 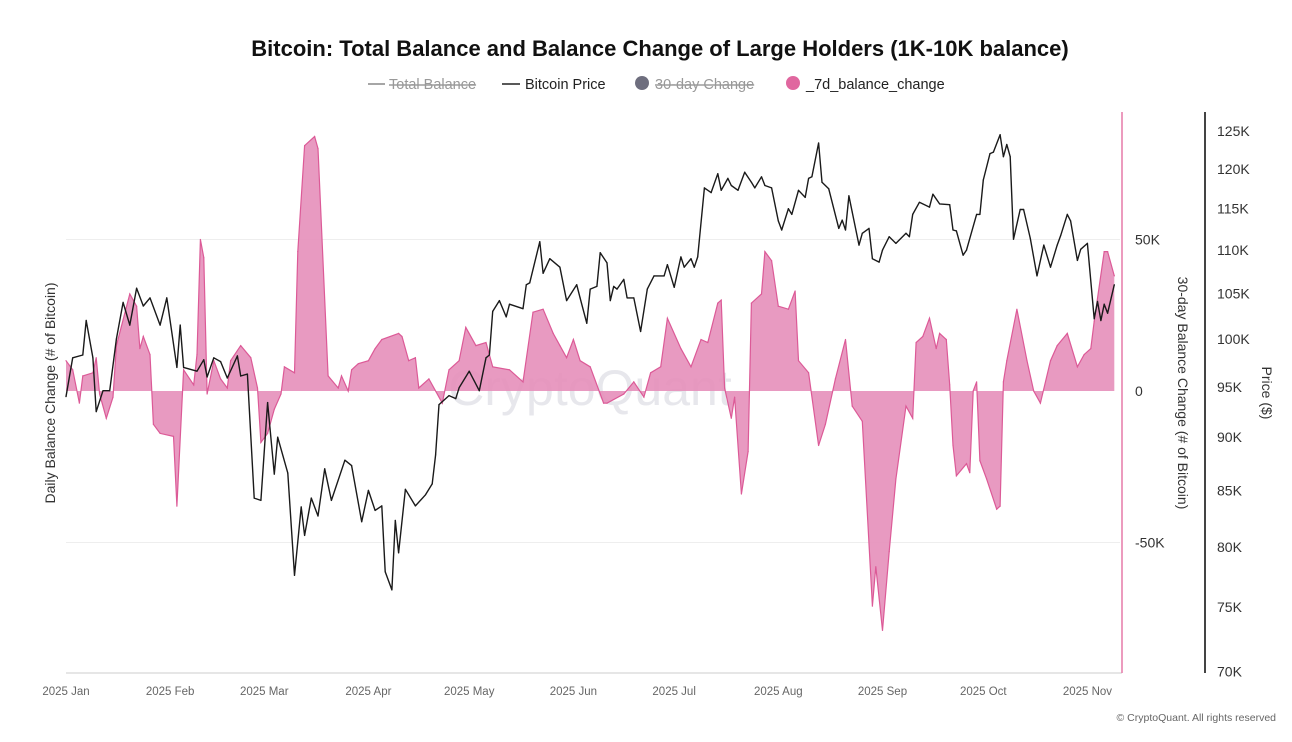 I want to click on balance-tick-label: 0, so click(x=1139, y=391).